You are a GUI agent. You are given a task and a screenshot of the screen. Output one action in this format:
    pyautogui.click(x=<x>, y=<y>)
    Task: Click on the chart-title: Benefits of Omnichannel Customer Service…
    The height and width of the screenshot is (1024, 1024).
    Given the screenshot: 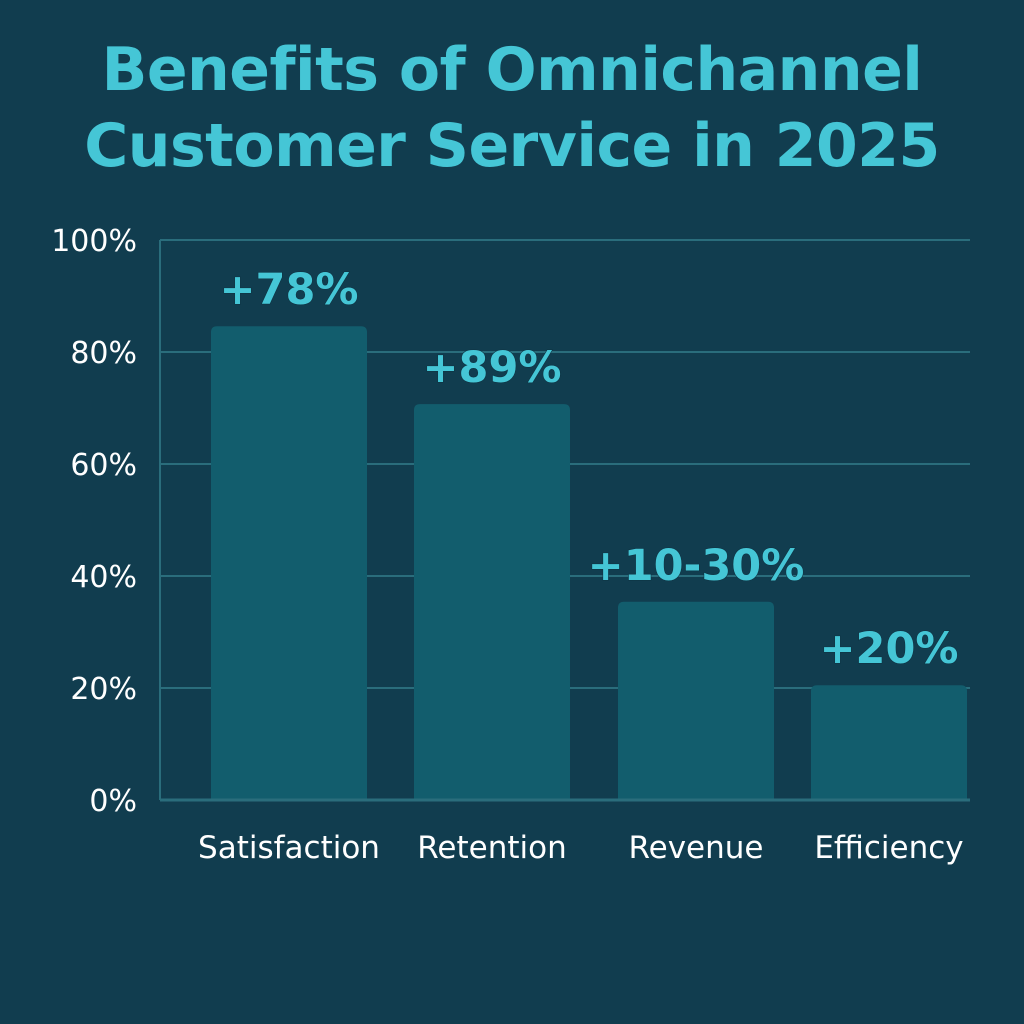 What is the action you would take?
    pyautogui.click(x=512, y=108)
    